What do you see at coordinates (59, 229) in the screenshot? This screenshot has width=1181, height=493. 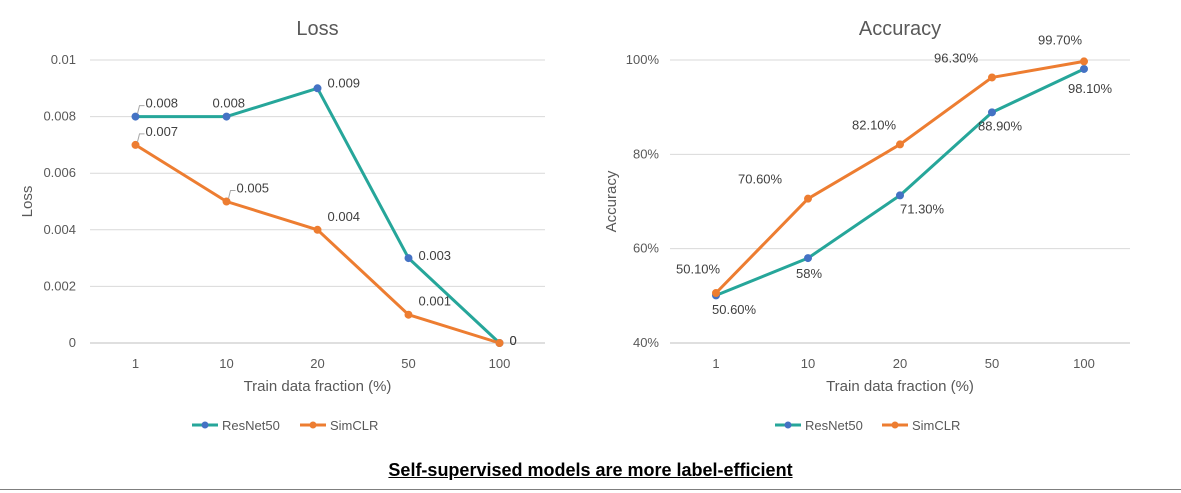 I see `y-tick-label: 0.004` at bounding box center [59, 229].